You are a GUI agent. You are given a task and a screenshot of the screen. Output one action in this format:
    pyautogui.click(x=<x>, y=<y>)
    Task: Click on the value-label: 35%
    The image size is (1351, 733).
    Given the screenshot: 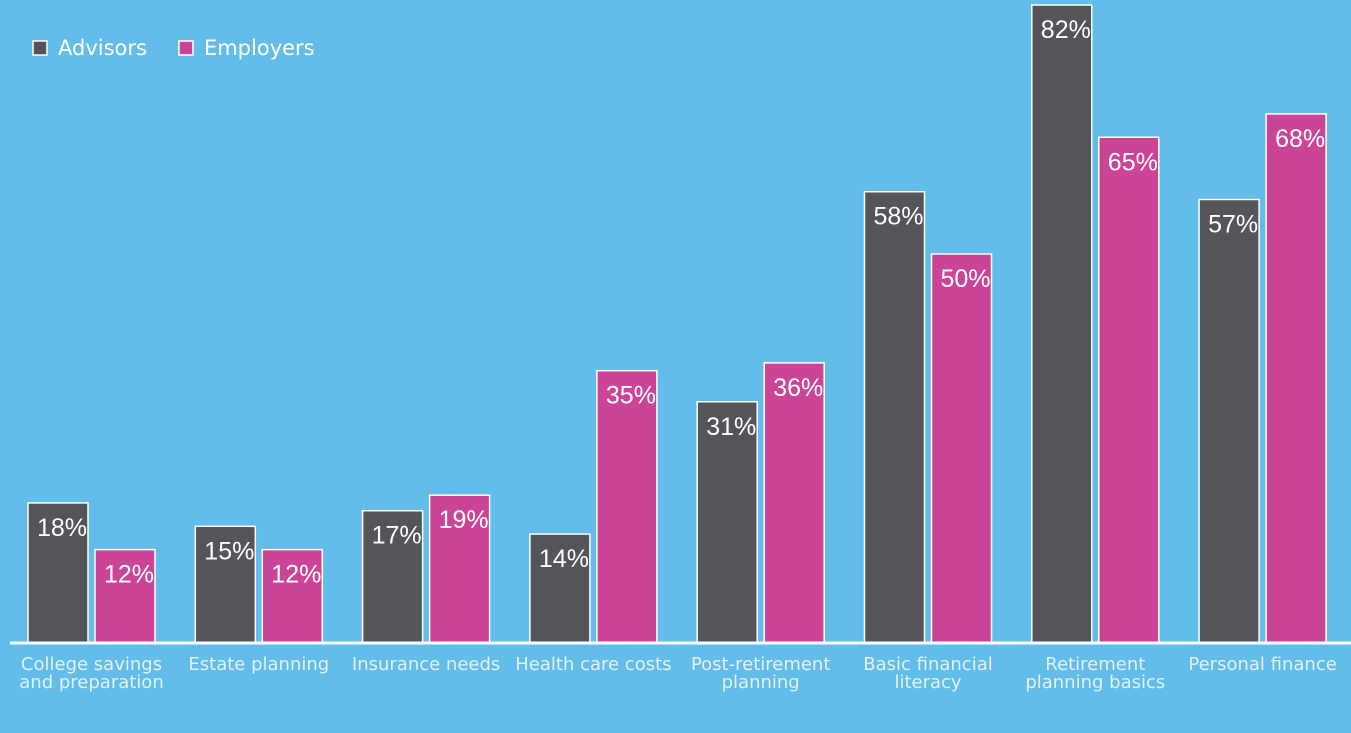 What is the action you would take?
    pyautogui.click(x=631, y=396)
    